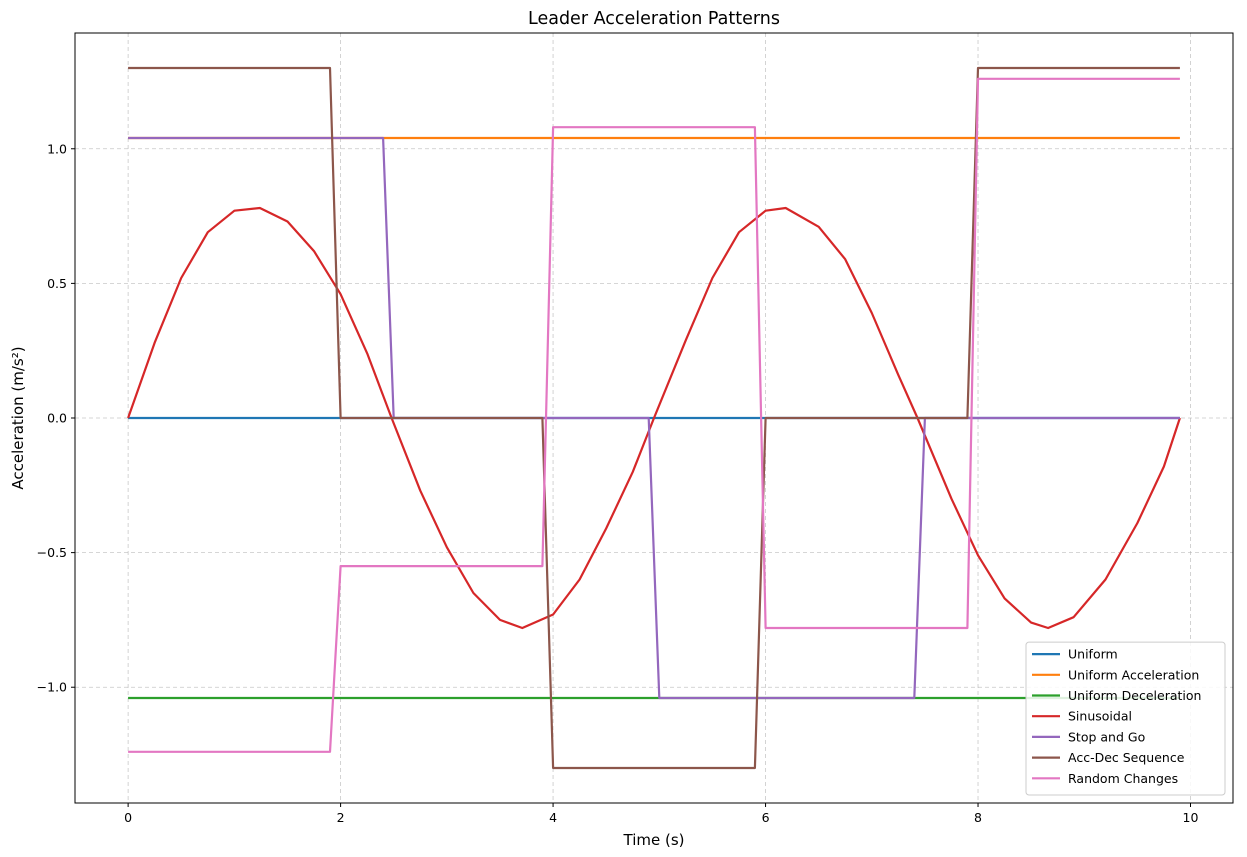  What do you see at coordinates (1133, 674) in the screenshot?
I see `legend-label: Uniform Acceleration` at bounding box center [1133, 674].